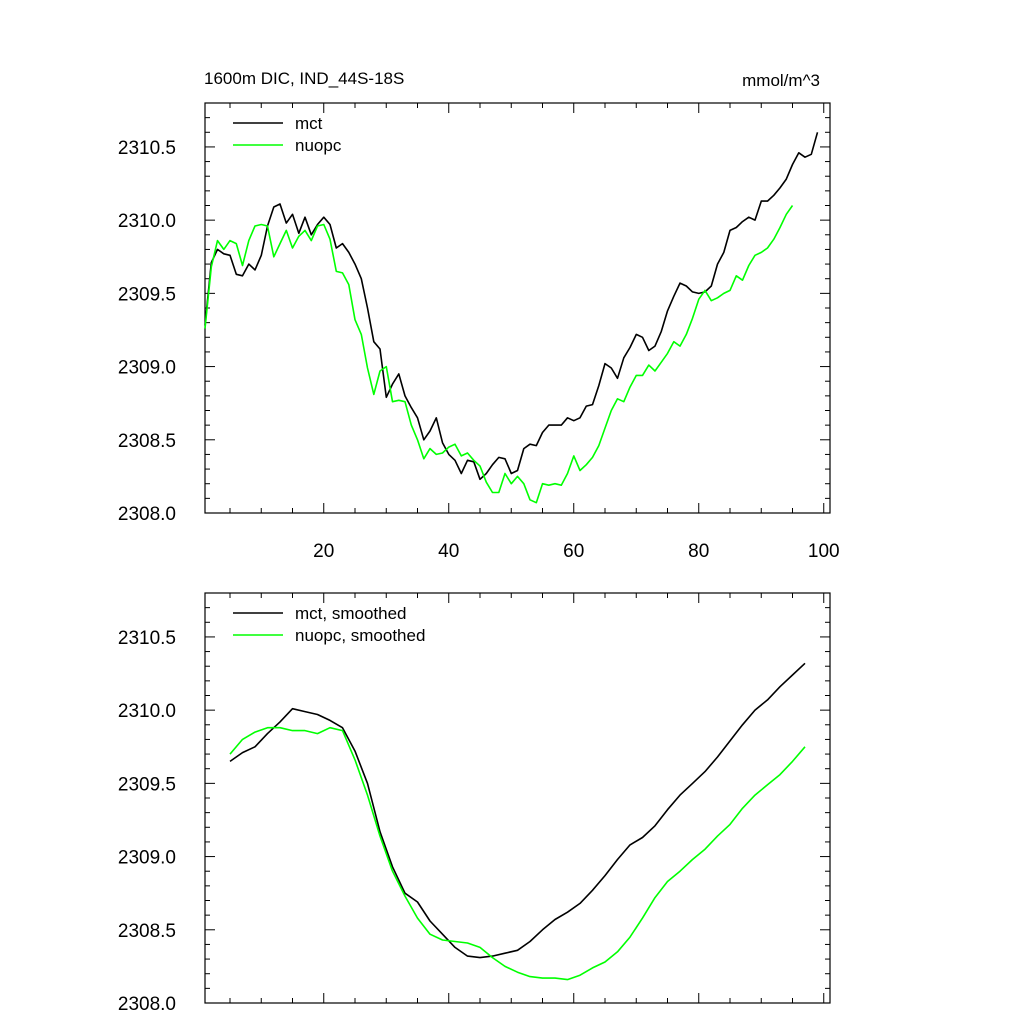 Image resolution: width=1024 pixels, height=1024 pixels. Describe the element at coordinates (448, 551) in the screenshot. I see `x-tick-label: 40` at that location.